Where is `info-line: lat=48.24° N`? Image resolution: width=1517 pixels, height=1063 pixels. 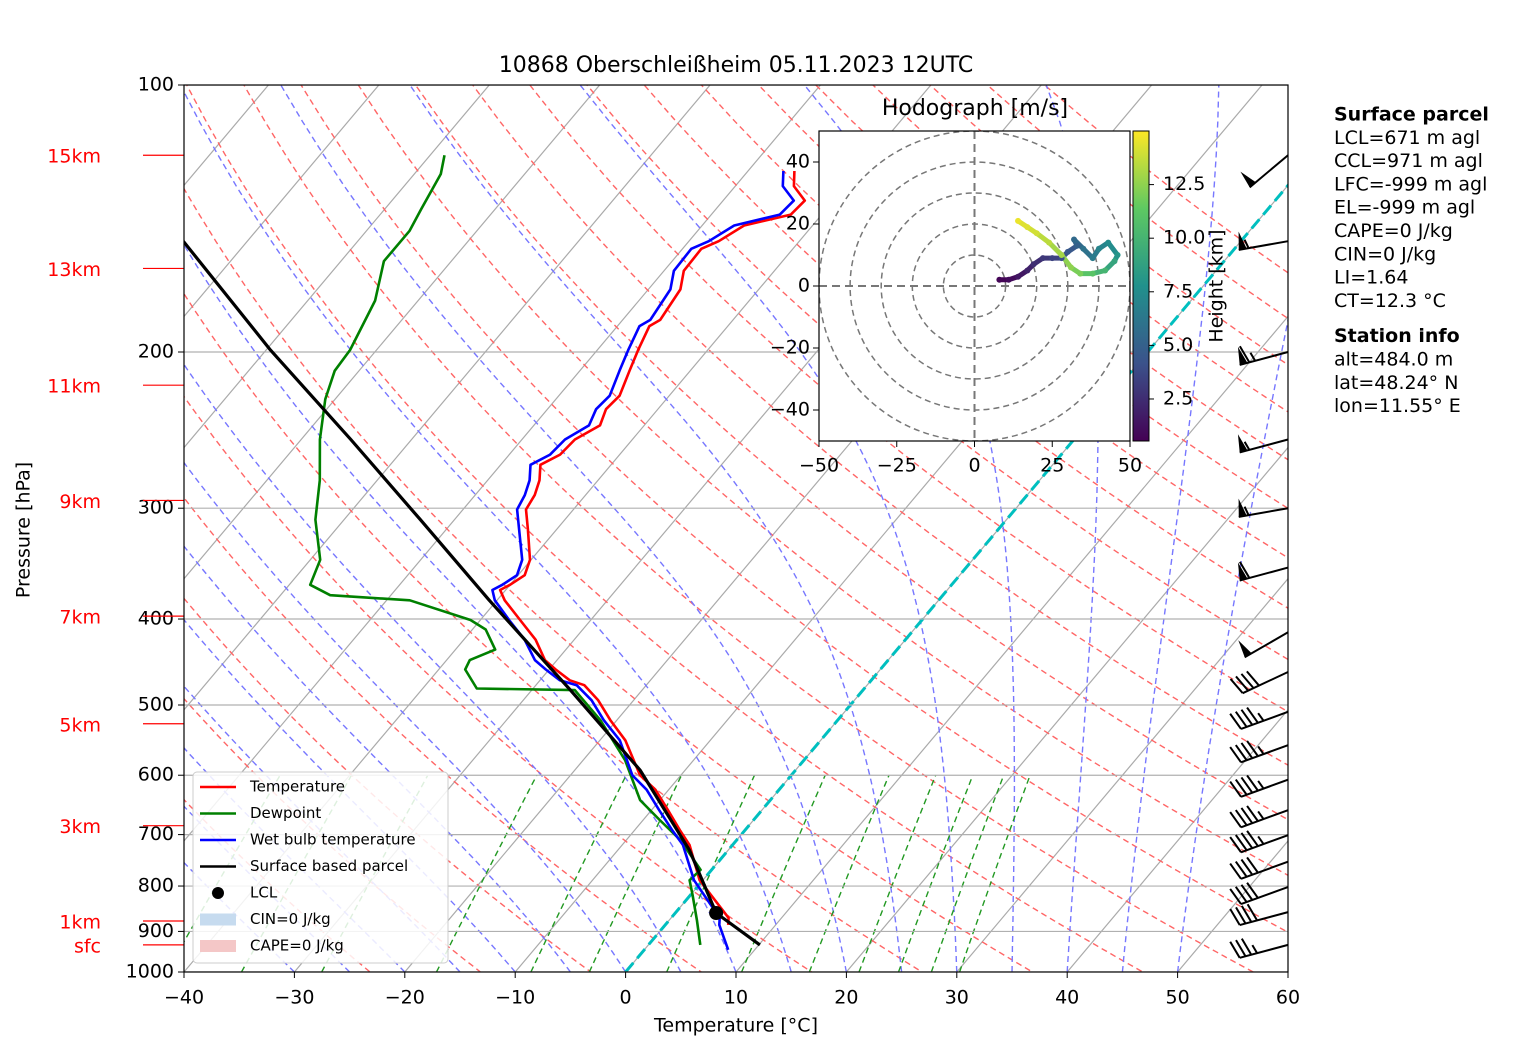 info-line: lat=48.24° N is located at coordinates (1396, 383).